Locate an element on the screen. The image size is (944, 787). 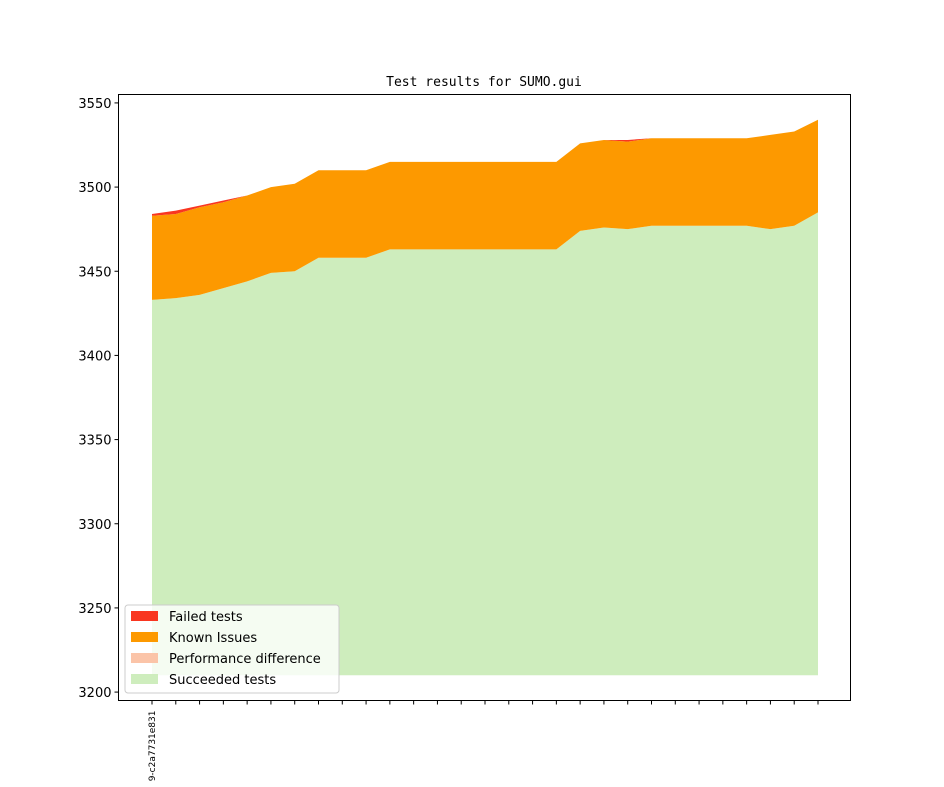
legend-label-succeeded: Succeeded tests is located at coordinates (222, 680).